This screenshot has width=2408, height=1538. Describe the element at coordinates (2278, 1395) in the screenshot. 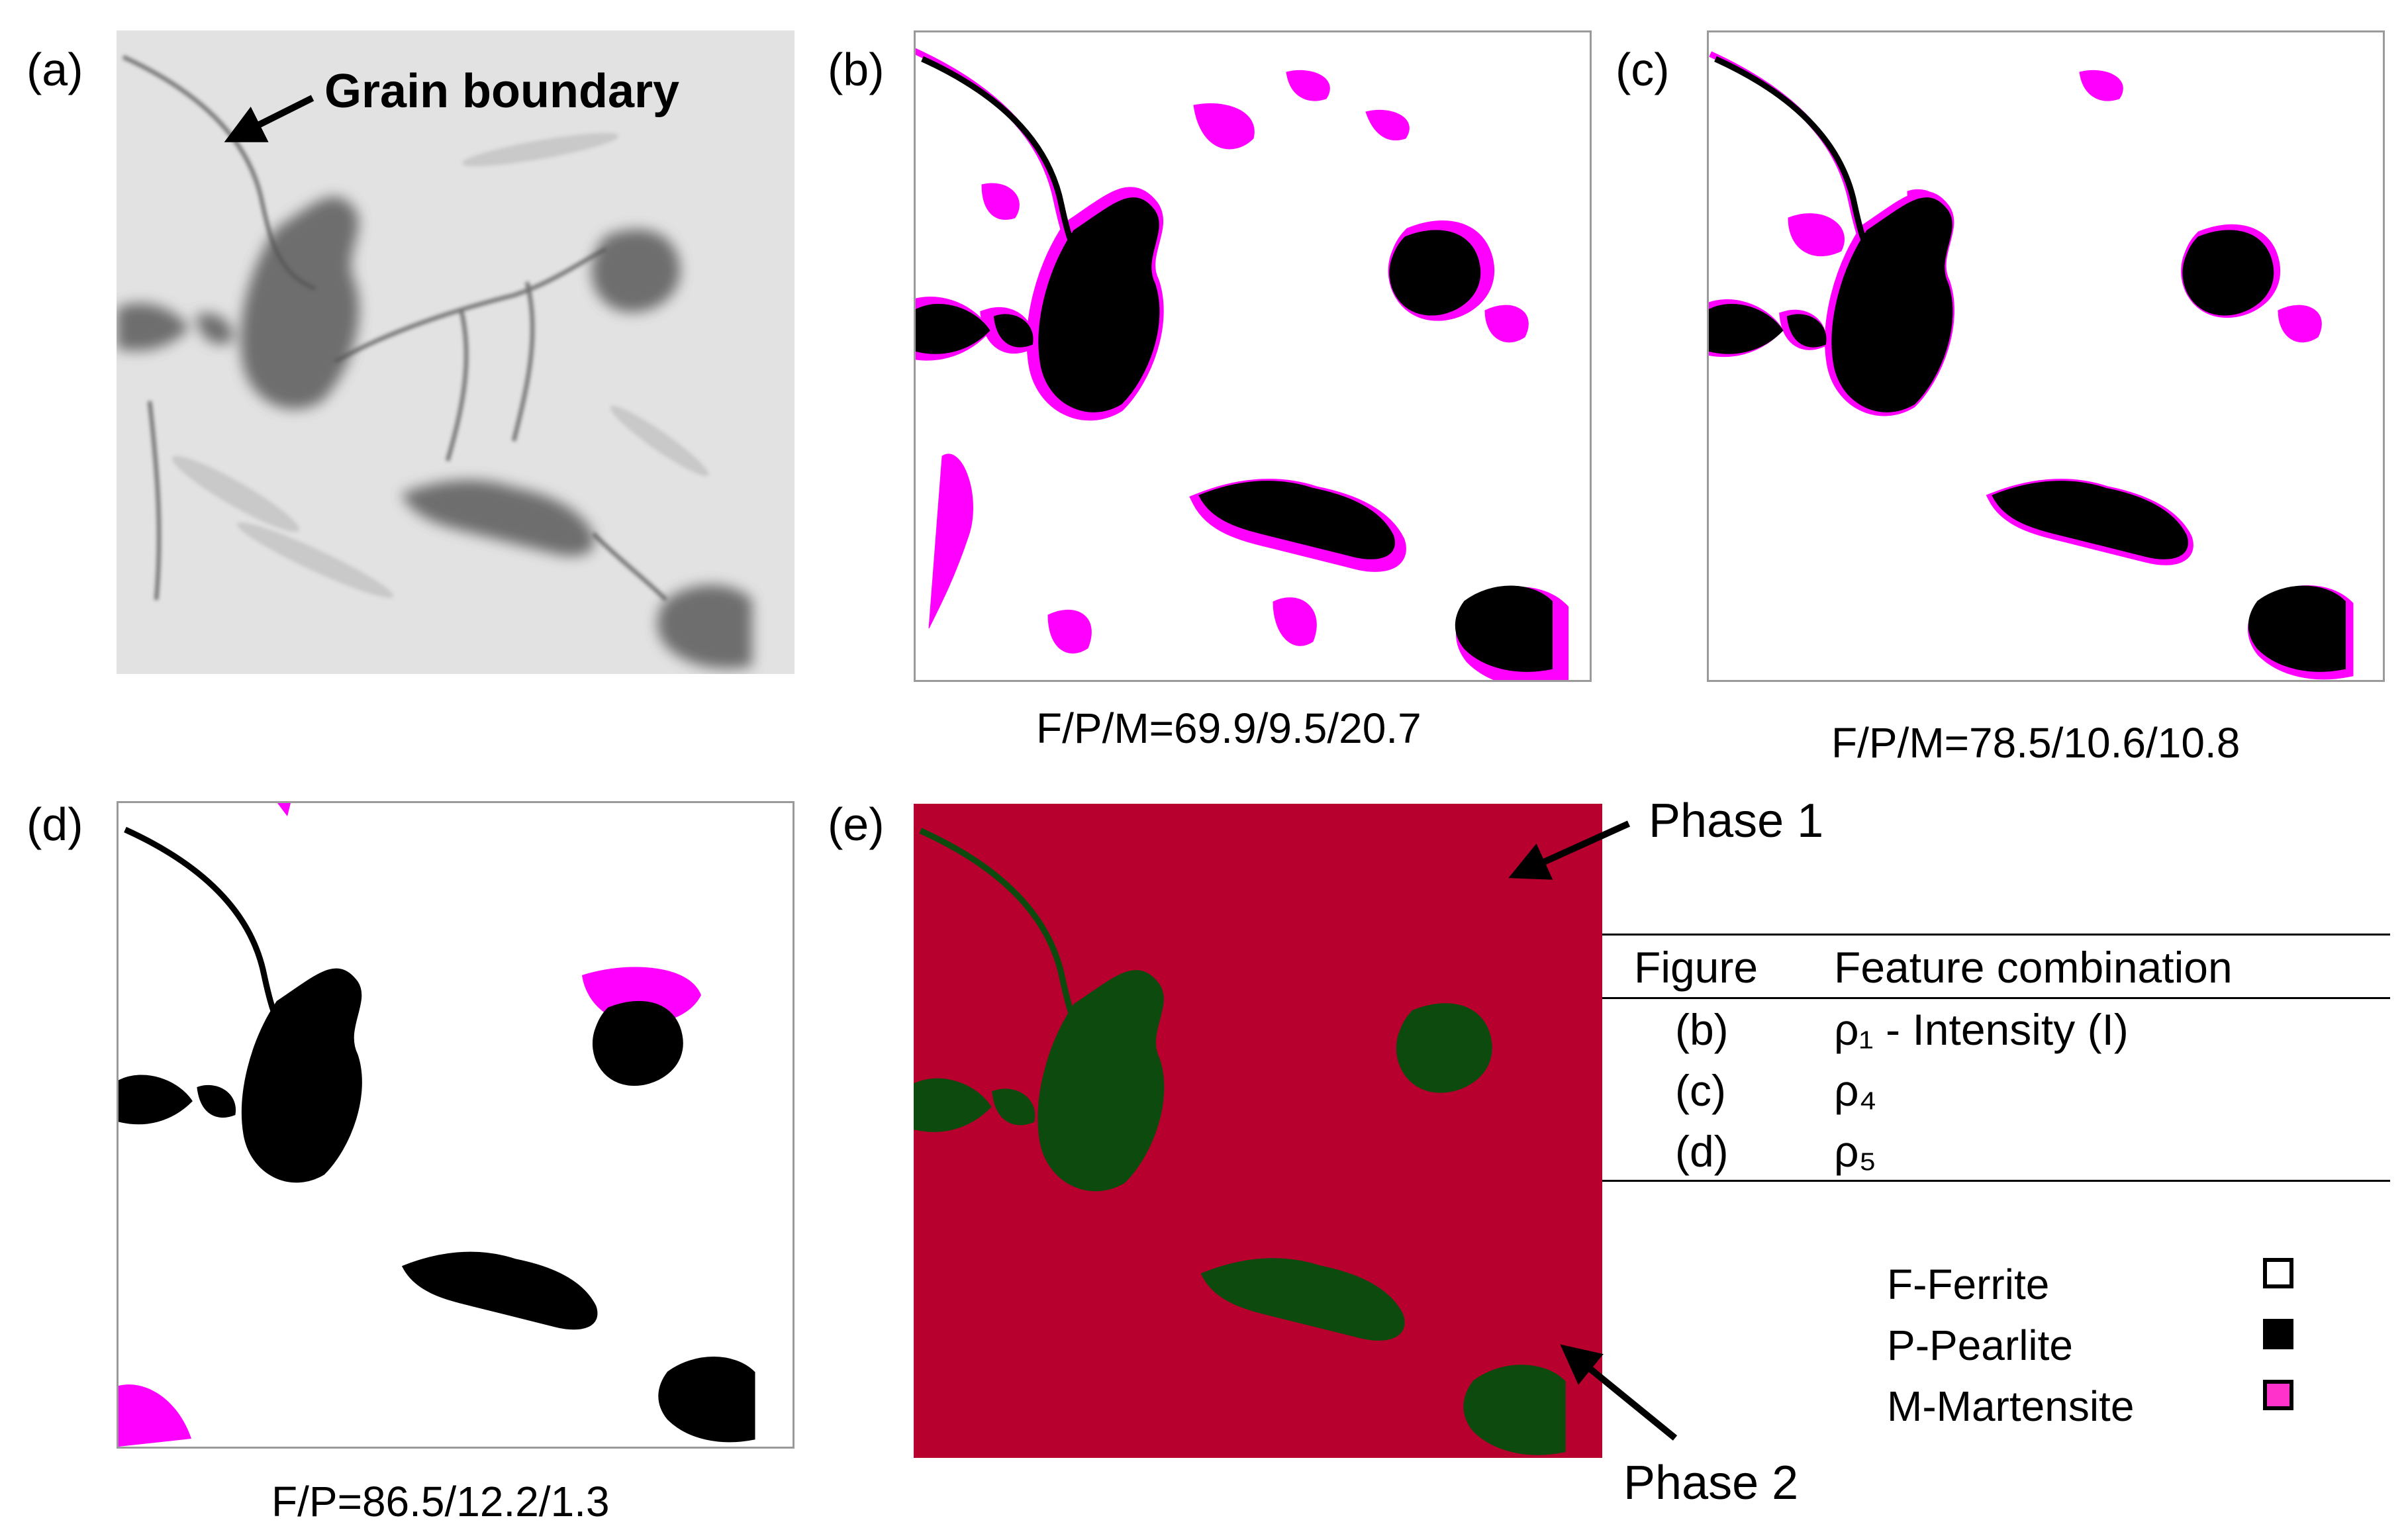

I see `legend-martensite-swatch` at that location.